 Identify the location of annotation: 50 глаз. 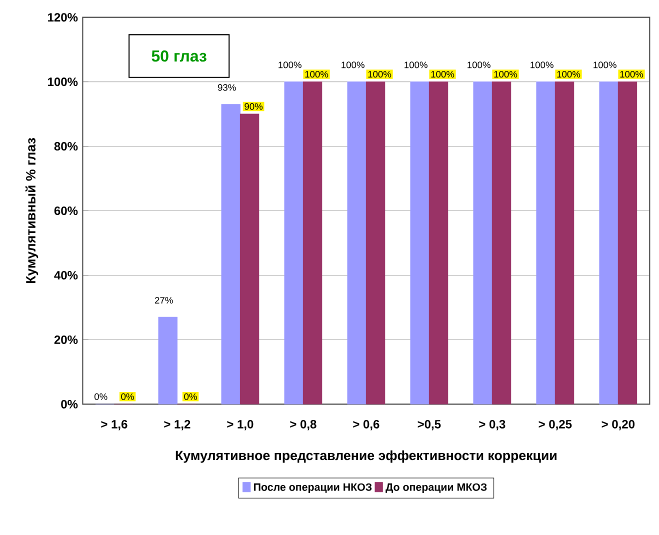
(179, 56).